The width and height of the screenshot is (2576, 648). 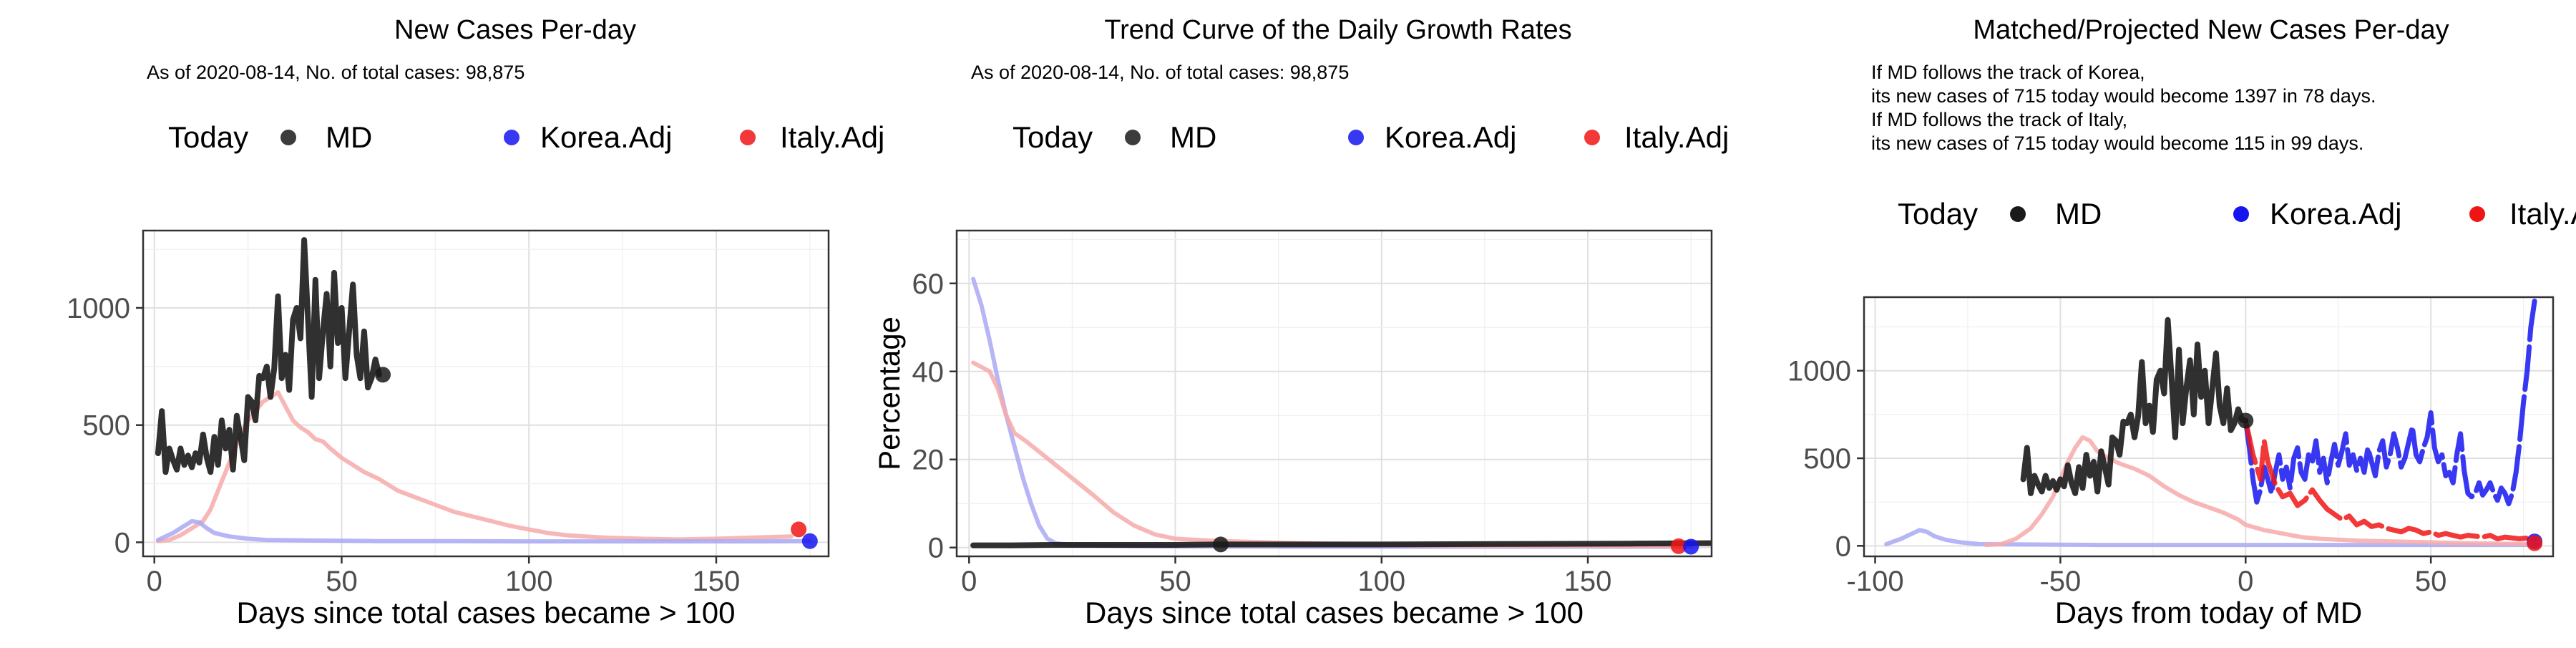 What do you see at coordinates (928, 461) in the screenshot?
I see `y-tick-label: 20` at bounding box center [928, 461].